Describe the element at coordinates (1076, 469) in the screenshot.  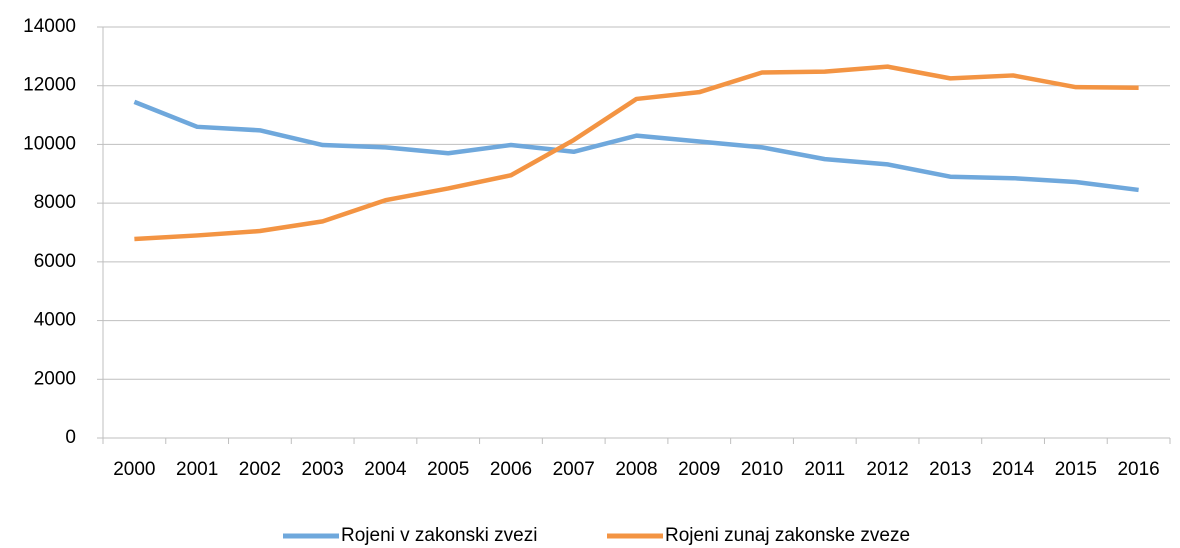
I see `x-tick-label: 2015` at that location.